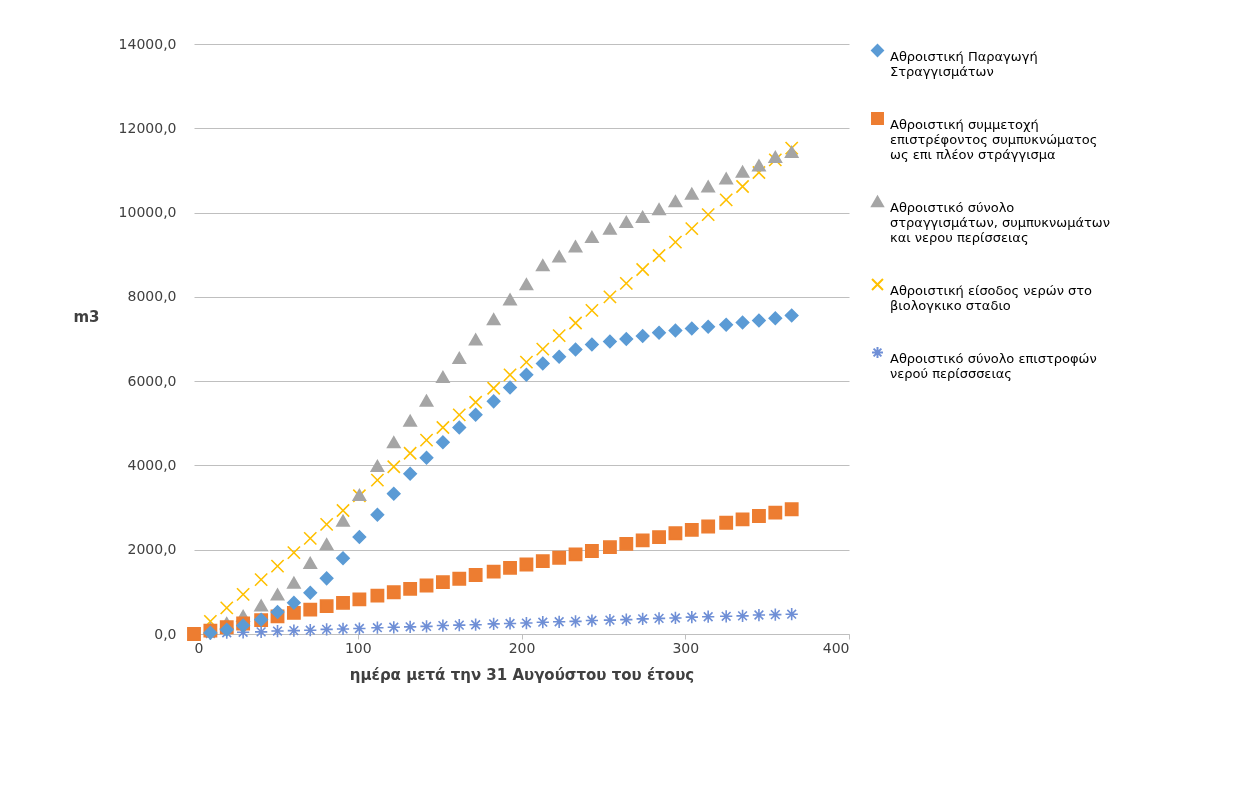 The width and height of the screenshot is (1248, 785). What do you see at coordinates (152, 380) in the screenshot?
I see `y-tick-label: 6000,0` at bounding box center [152, 380].